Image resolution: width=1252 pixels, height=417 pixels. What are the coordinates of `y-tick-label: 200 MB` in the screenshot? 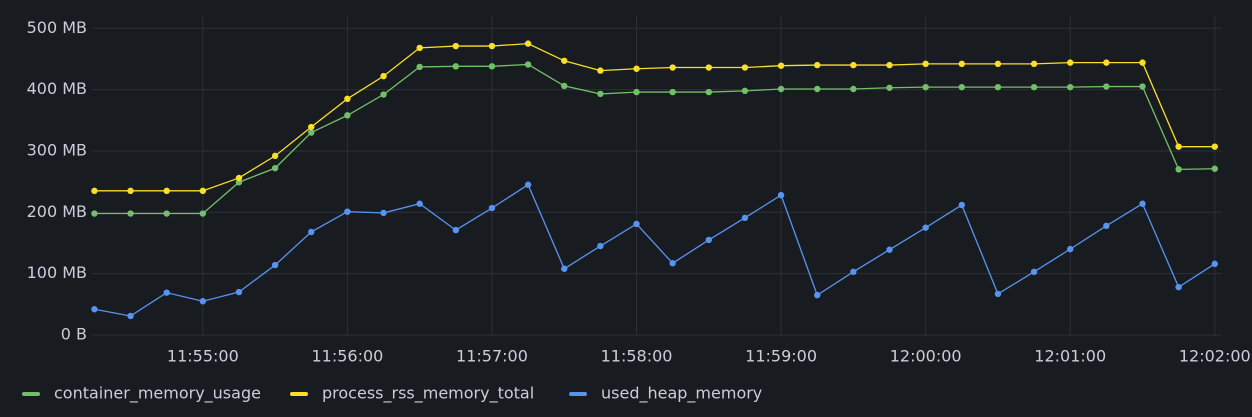 It's located at (57, 211).